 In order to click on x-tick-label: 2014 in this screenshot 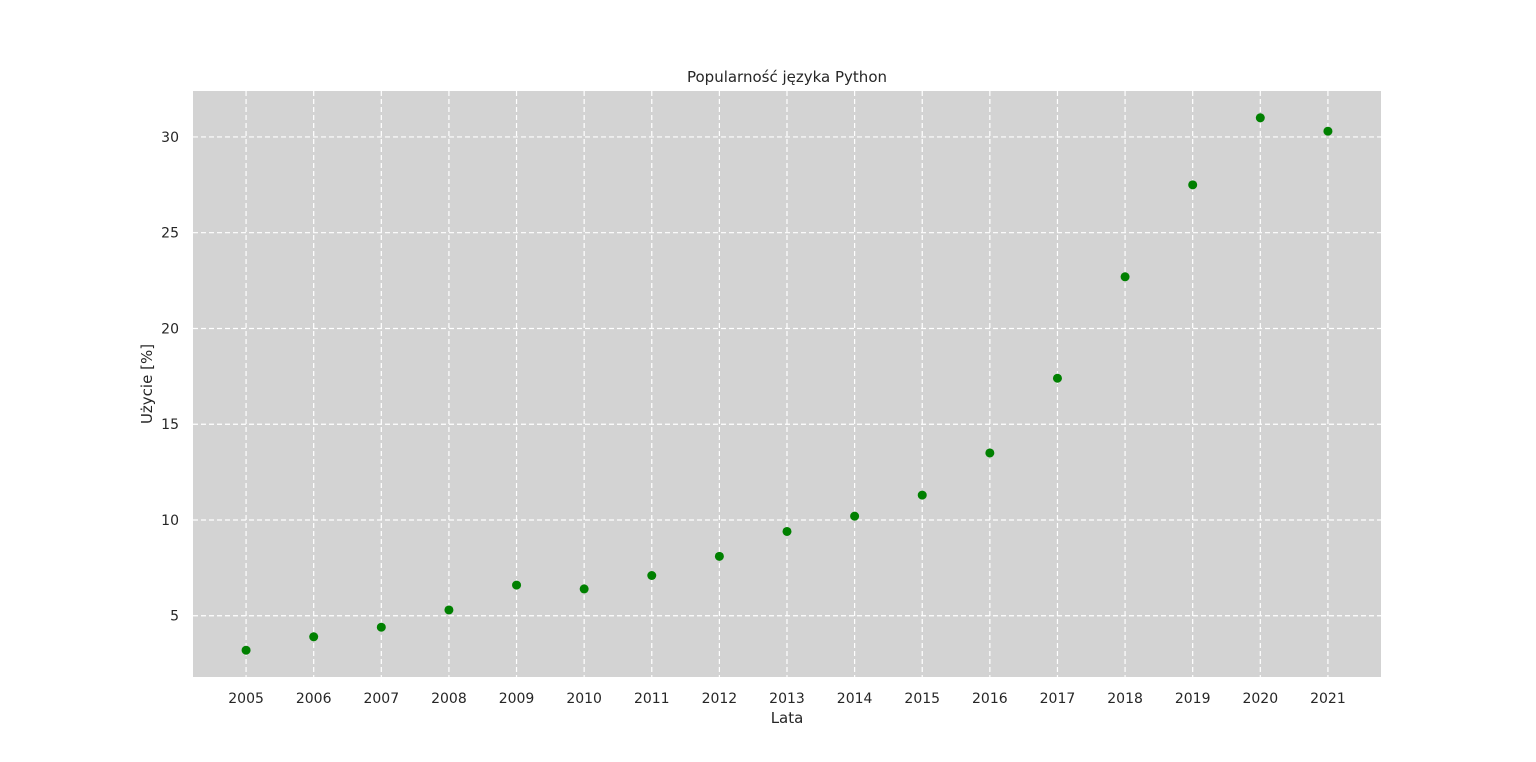, I will do `click(855, 699)`.